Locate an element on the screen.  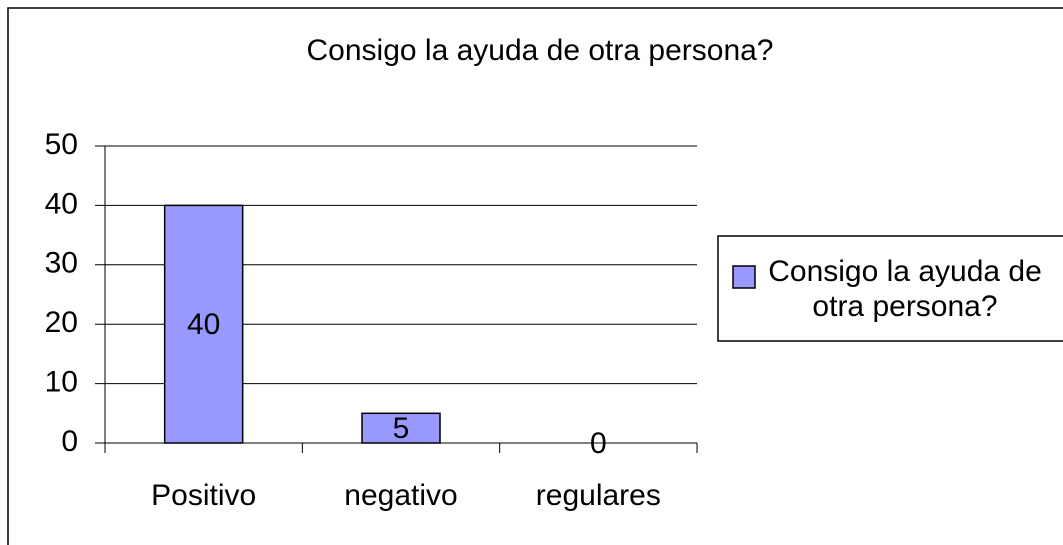
legend-swatch is located at coordinates (744, 277).